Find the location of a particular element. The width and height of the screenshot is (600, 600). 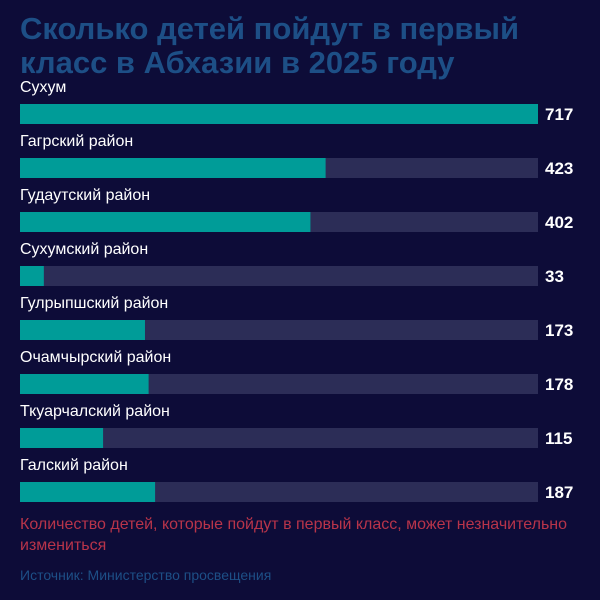

value-label: 178 is located at coordinates (559, 384).